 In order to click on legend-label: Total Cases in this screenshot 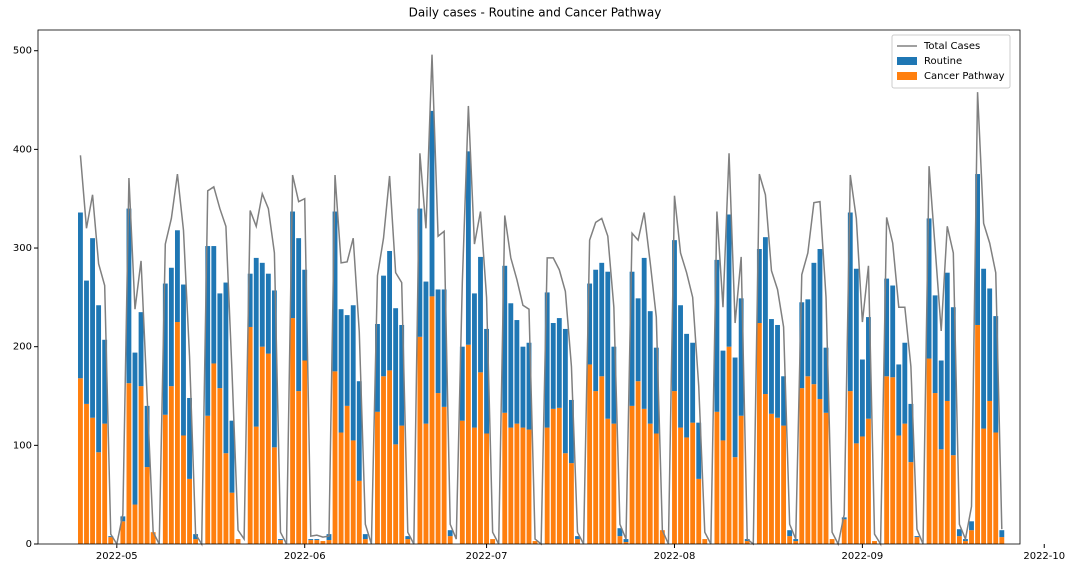, I will do `click(951, 46)`.